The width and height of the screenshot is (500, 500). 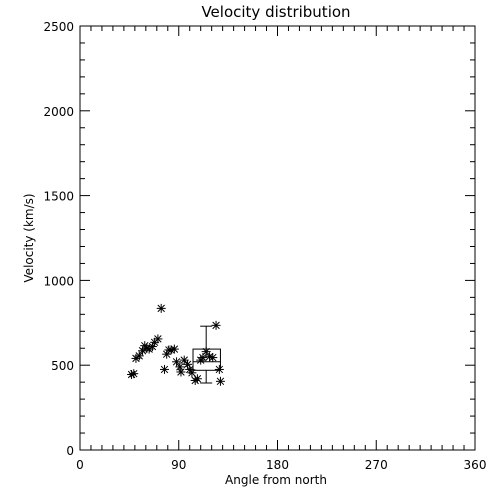 I want to click on y-tick-label: 2500, so click(x=58, y=27).